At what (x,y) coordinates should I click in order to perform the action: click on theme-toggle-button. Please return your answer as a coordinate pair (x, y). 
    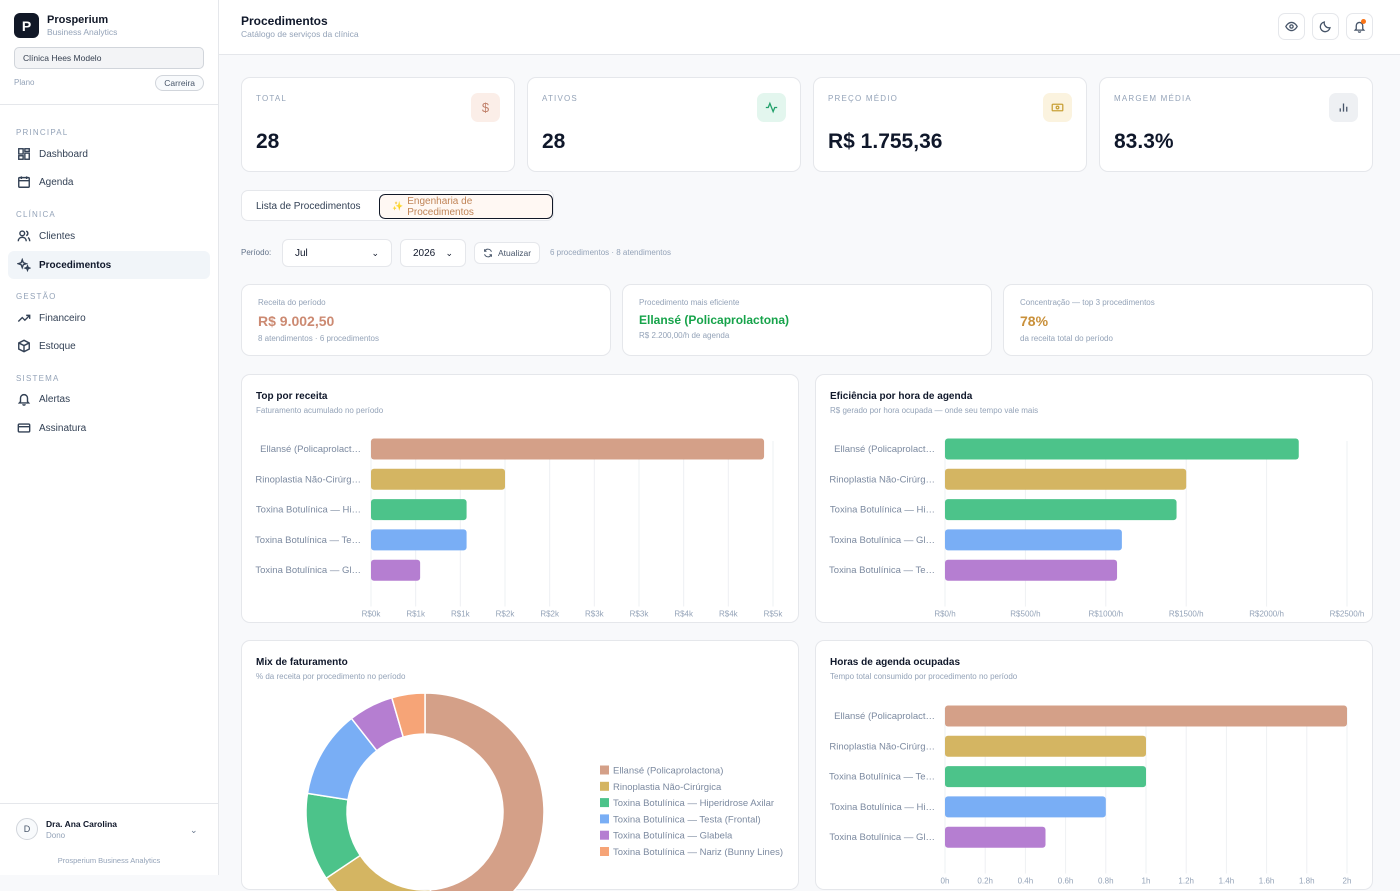
    Looking at the image, I should click on (1325, 26).